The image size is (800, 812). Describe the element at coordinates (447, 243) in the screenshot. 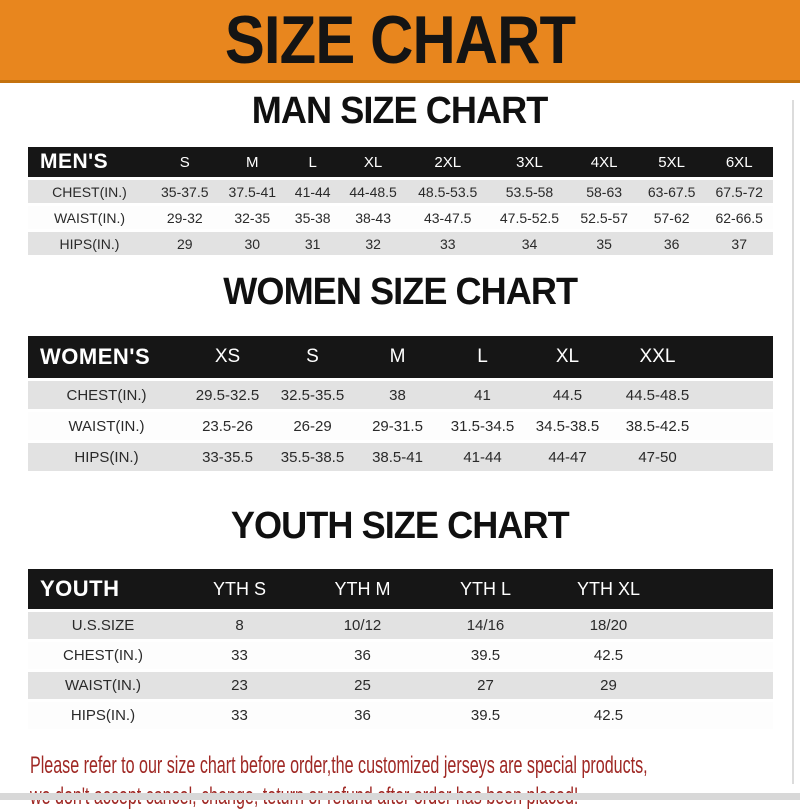

I see `size-cell: 33` at that location.